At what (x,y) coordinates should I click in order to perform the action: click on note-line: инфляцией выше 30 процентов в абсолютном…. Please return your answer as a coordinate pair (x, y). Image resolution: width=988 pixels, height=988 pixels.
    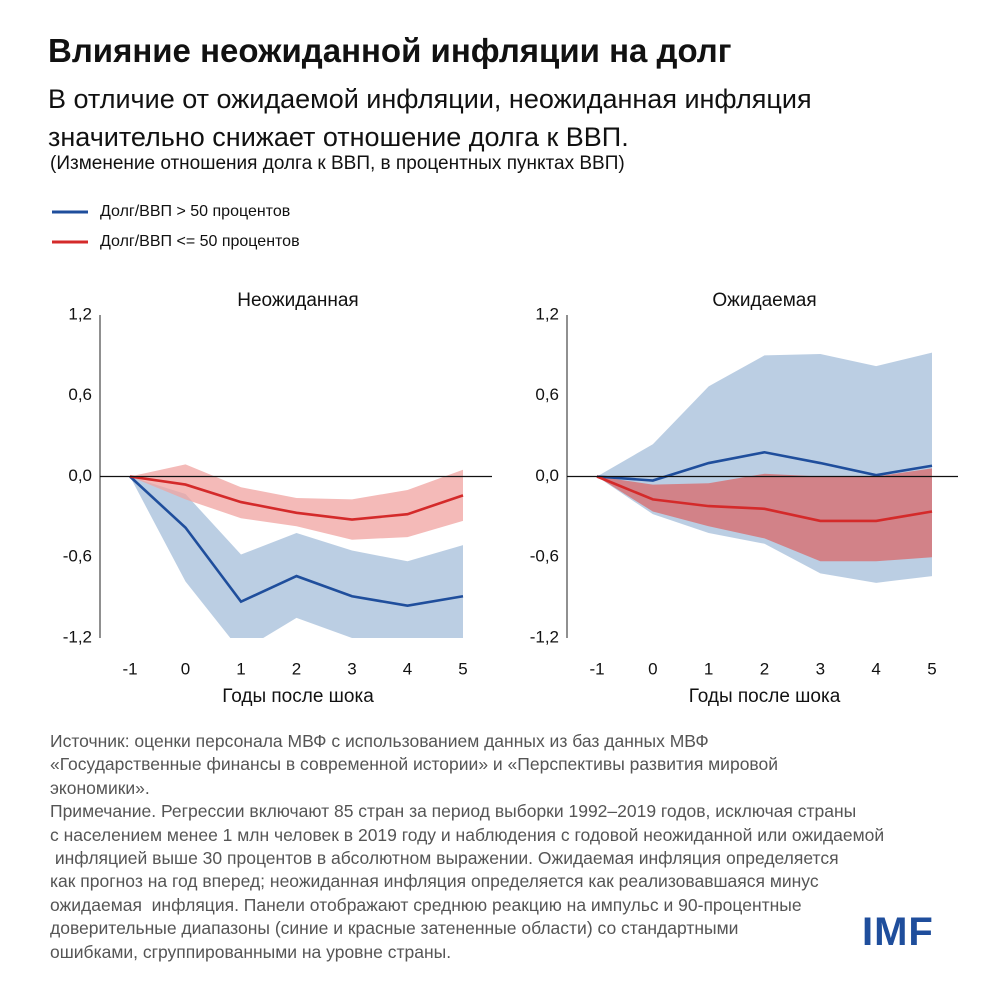
    Looking at the image, I should click on (444, 858).